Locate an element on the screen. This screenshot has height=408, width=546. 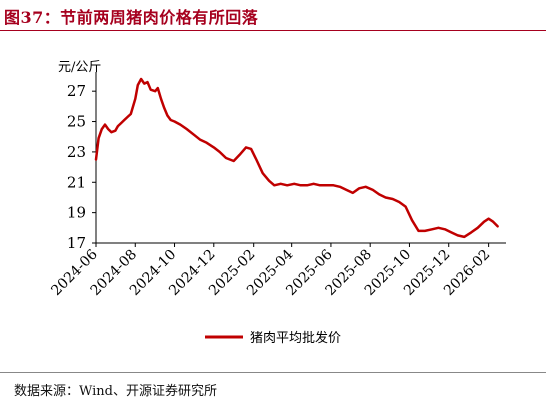
y-axis: 元/公斤 17 19 21 23 25 27 is located at coordinates (79, 156).